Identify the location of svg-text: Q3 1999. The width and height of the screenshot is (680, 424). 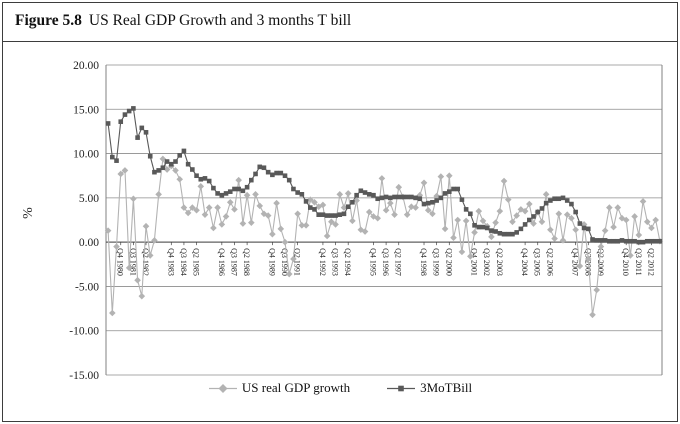
(436, 262).